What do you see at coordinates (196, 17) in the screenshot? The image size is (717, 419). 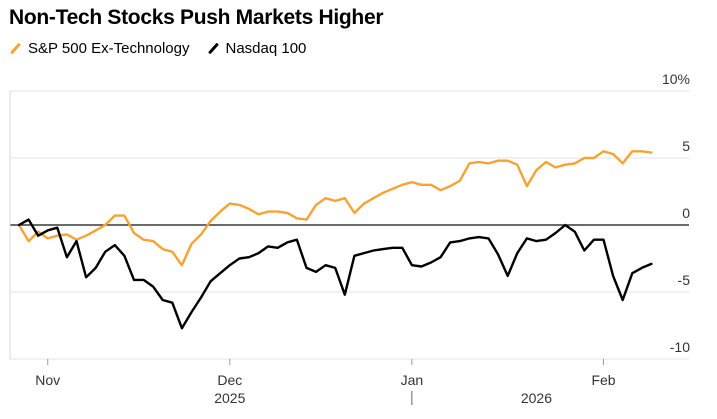 I see `chart-title: Non-Tech Stocks Push Markets Higher` at bounding box center [196, 17].